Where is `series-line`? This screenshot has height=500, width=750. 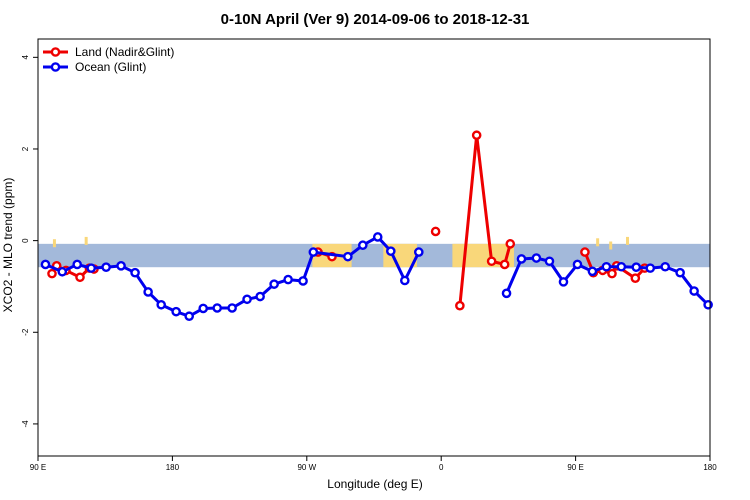
series-line is located at coordinates (485, 219).